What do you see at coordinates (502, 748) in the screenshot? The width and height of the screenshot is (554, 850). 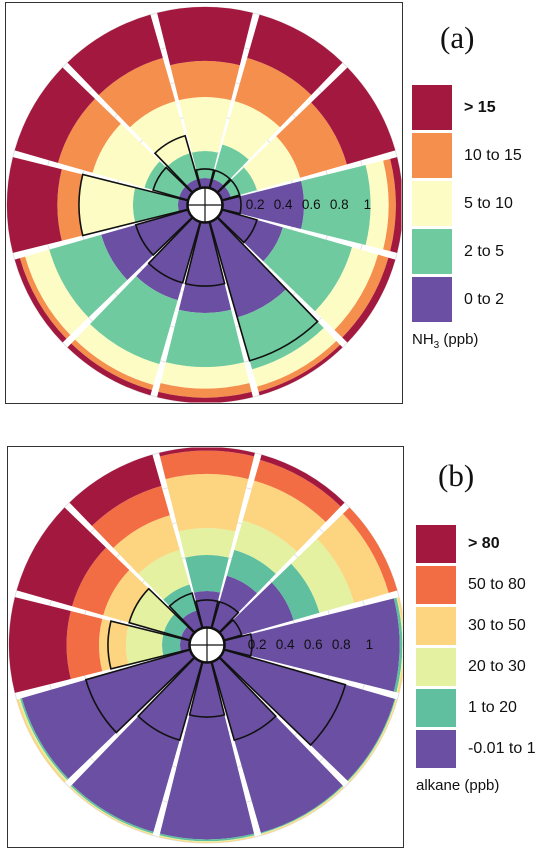 I see `legend-label: -0.01 to 1` at bounding box center [502, 748].